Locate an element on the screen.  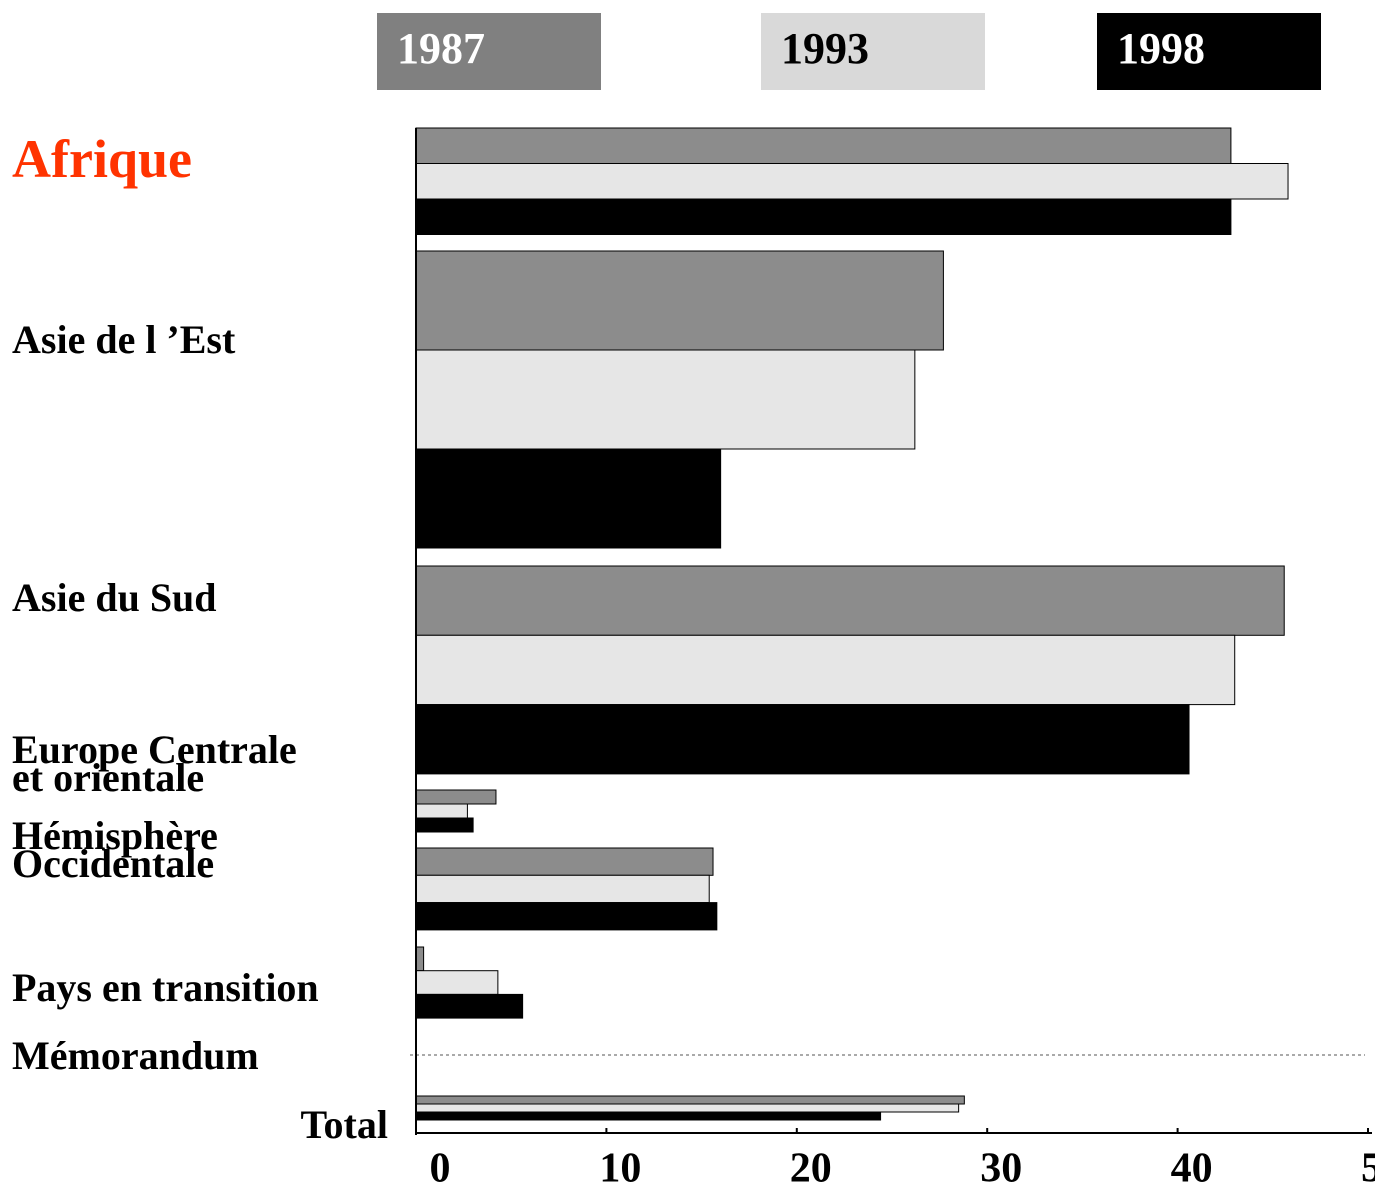
x-tick-label: 20 is located at coordinates (811, 1169).